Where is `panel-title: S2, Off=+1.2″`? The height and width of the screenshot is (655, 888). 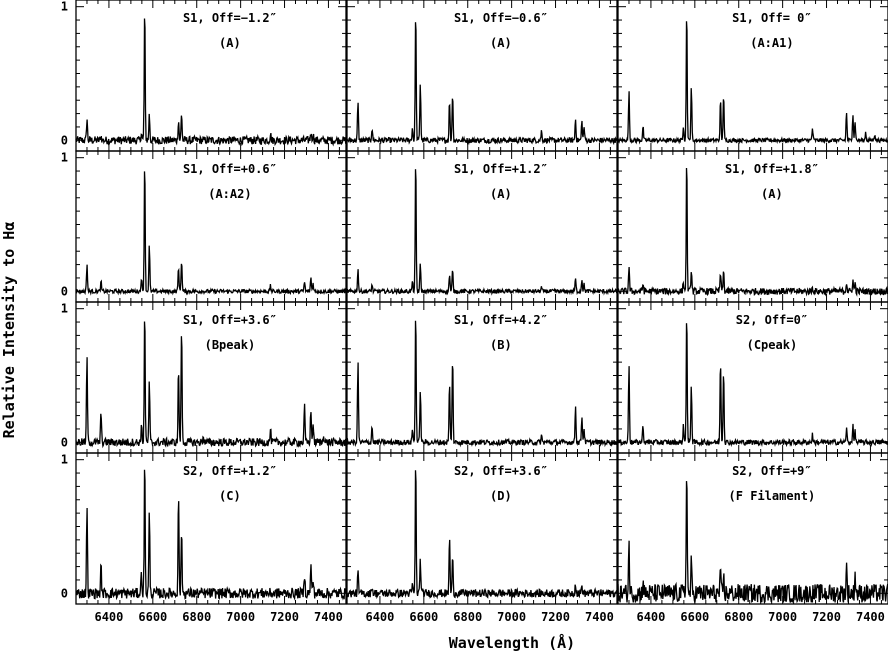 panel-title: S2, Off=+1.2″ is located at coordinates (230, 471).